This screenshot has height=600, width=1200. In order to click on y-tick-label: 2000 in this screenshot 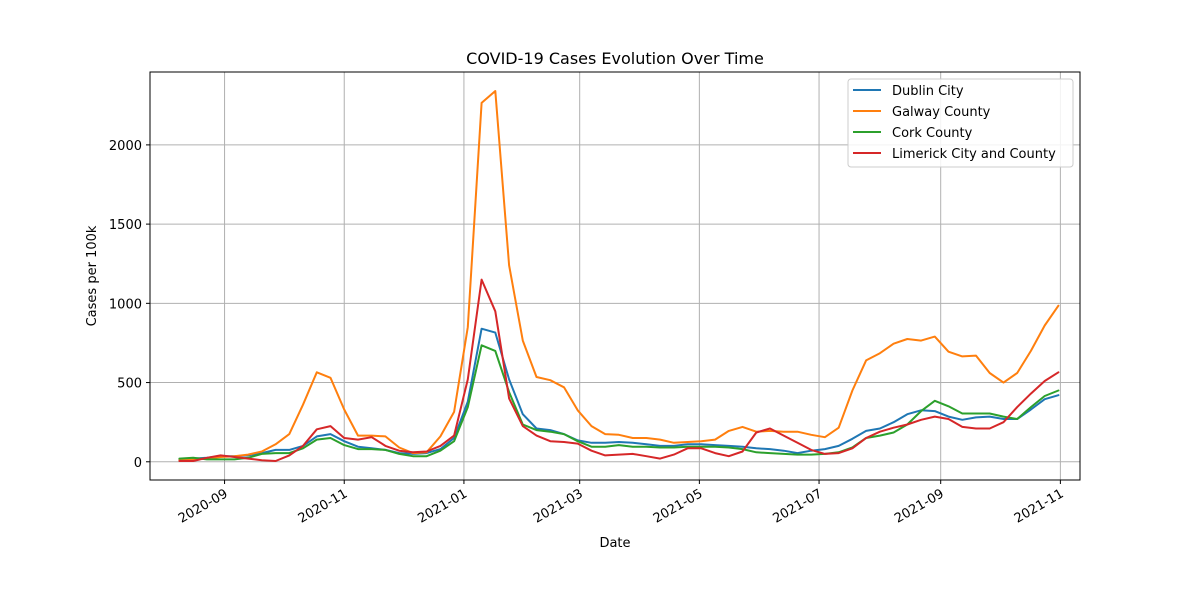, I will do `click(125, 146)`.